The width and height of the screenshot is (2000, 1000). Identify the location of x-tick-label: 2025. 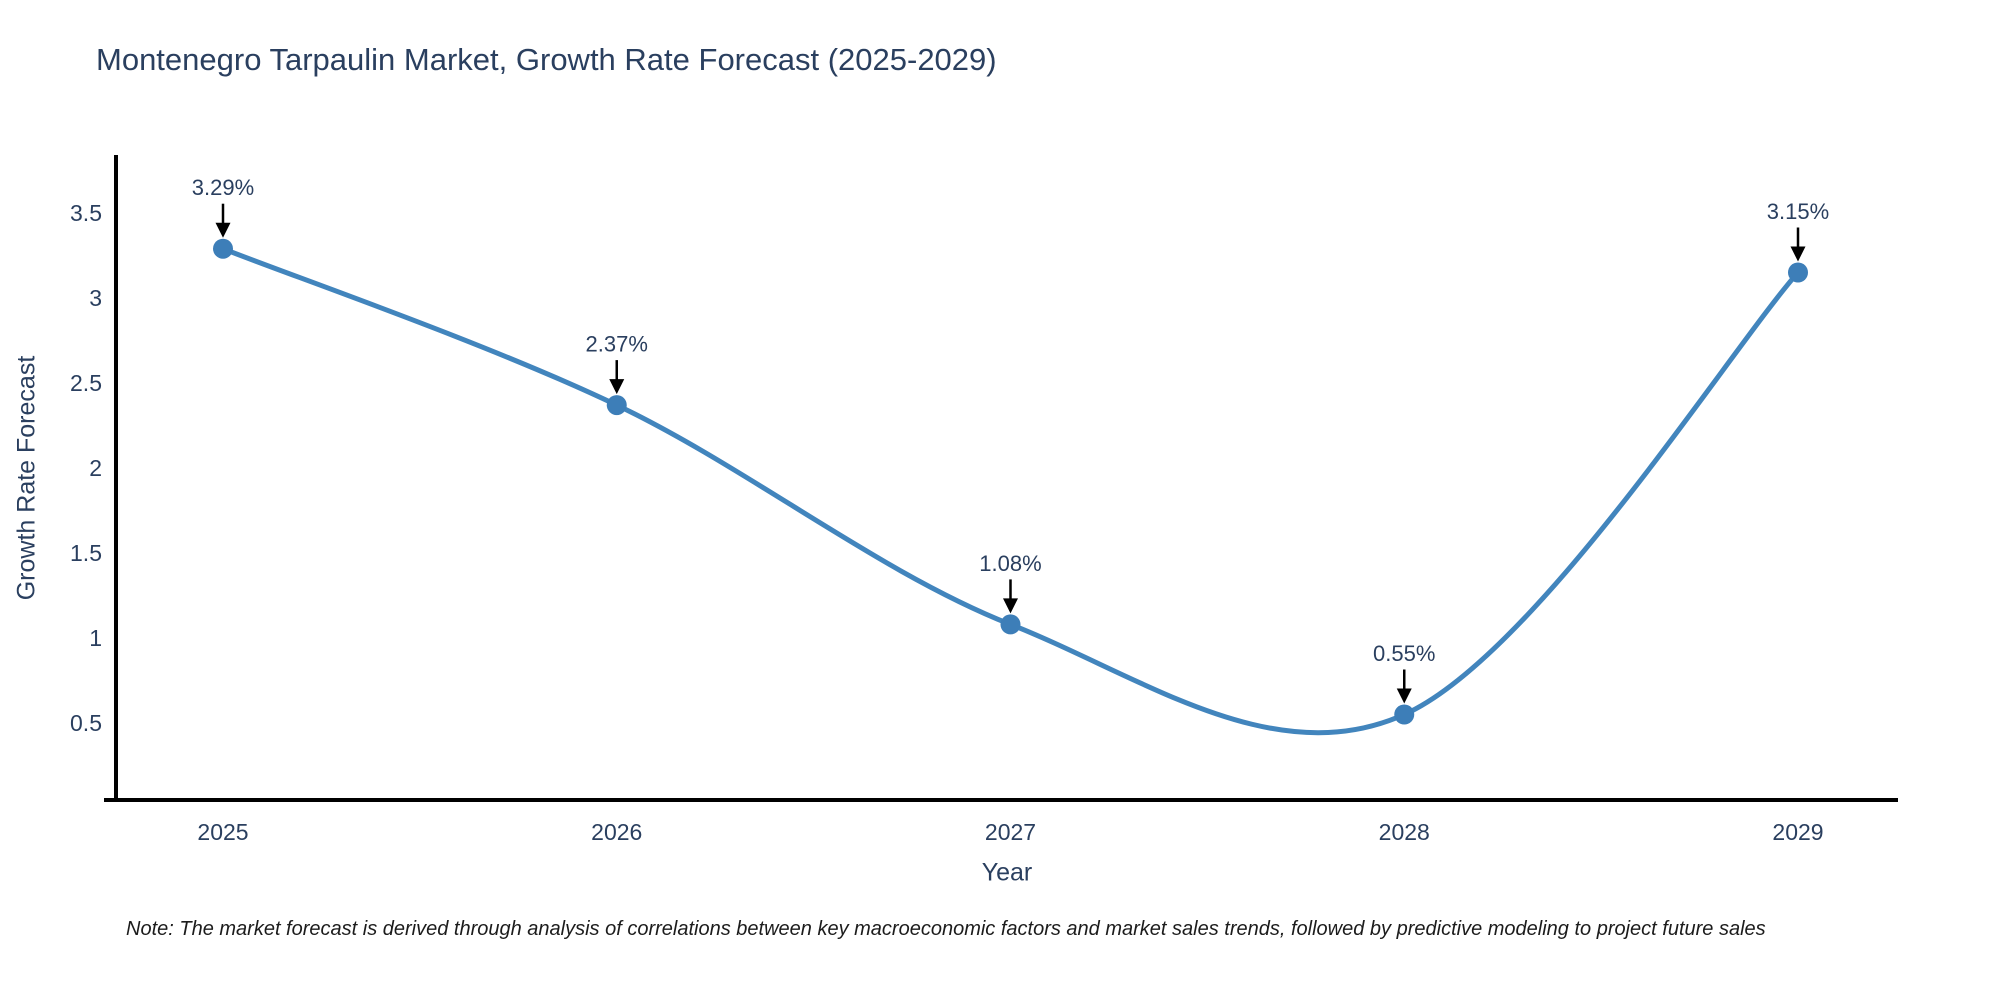
(222, 832).